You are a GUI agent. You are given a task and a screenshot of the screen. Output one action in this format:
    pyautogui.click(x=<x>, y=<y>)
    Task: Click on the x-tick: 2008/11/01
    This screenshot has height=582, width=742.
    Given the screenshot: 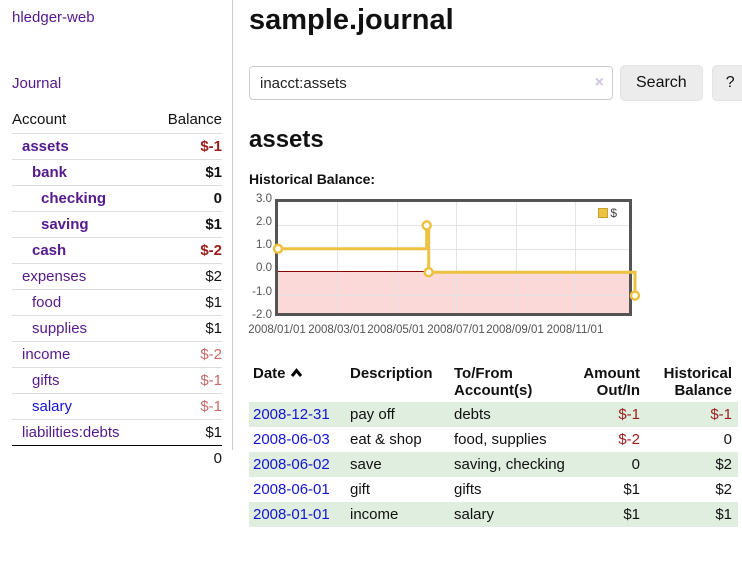 What is the action you would take?
    pyautogui.click(x=575, y=330)
    